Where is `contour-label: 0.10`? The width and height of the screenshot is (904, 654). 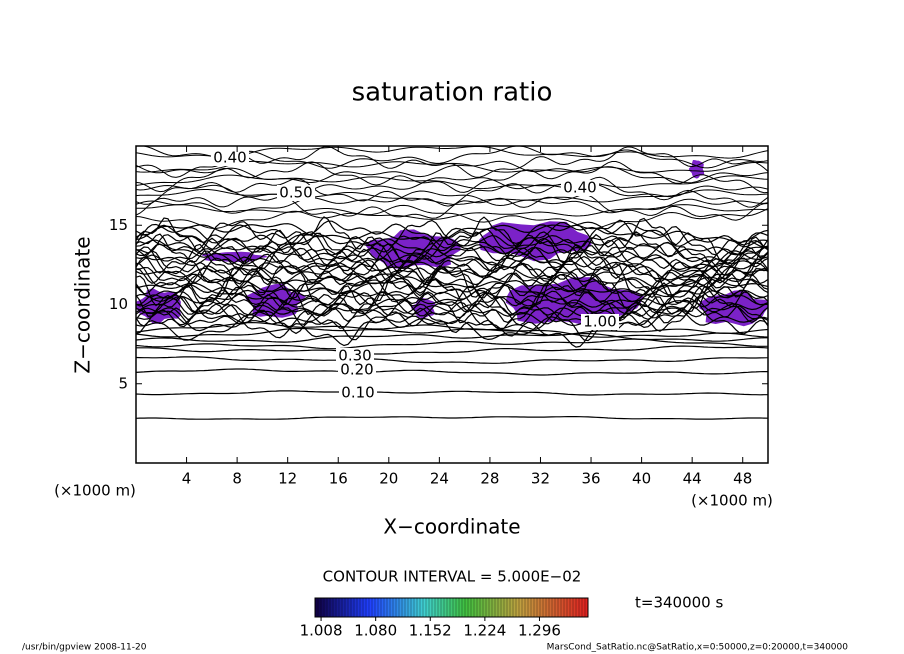 contour-label: 0.10 is located at coordinates (357, 393).